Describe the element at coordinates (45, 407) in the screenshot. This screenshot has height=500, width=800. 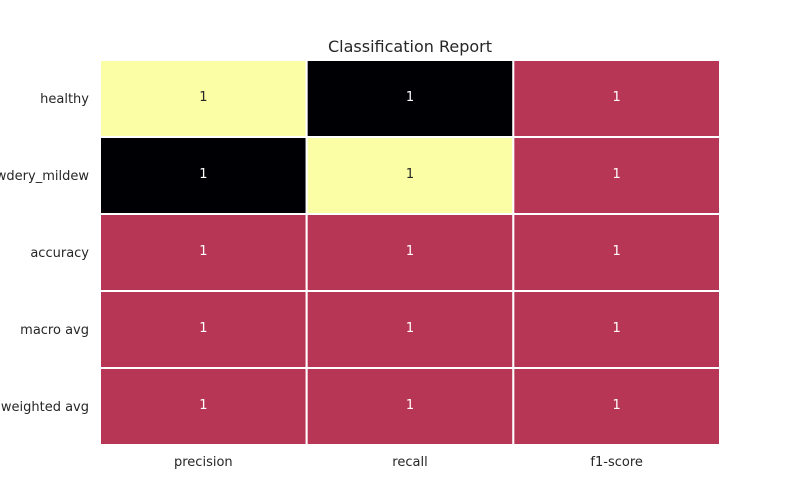
I see `y-tick-label: weighted avg` at that location.